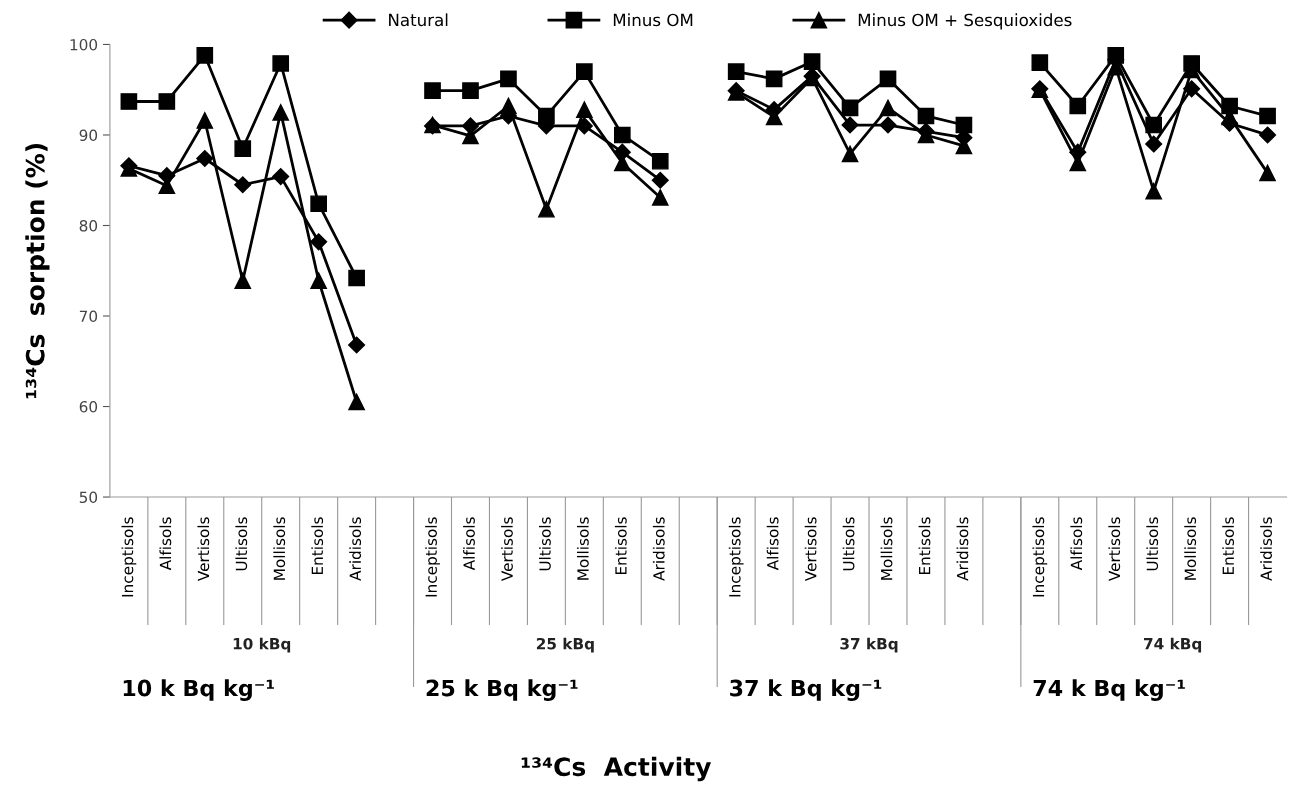  What do you see at coordinates (565, 645) in the screenshot?
I see `text: 25 kBq` at bounding box center [565, 645].